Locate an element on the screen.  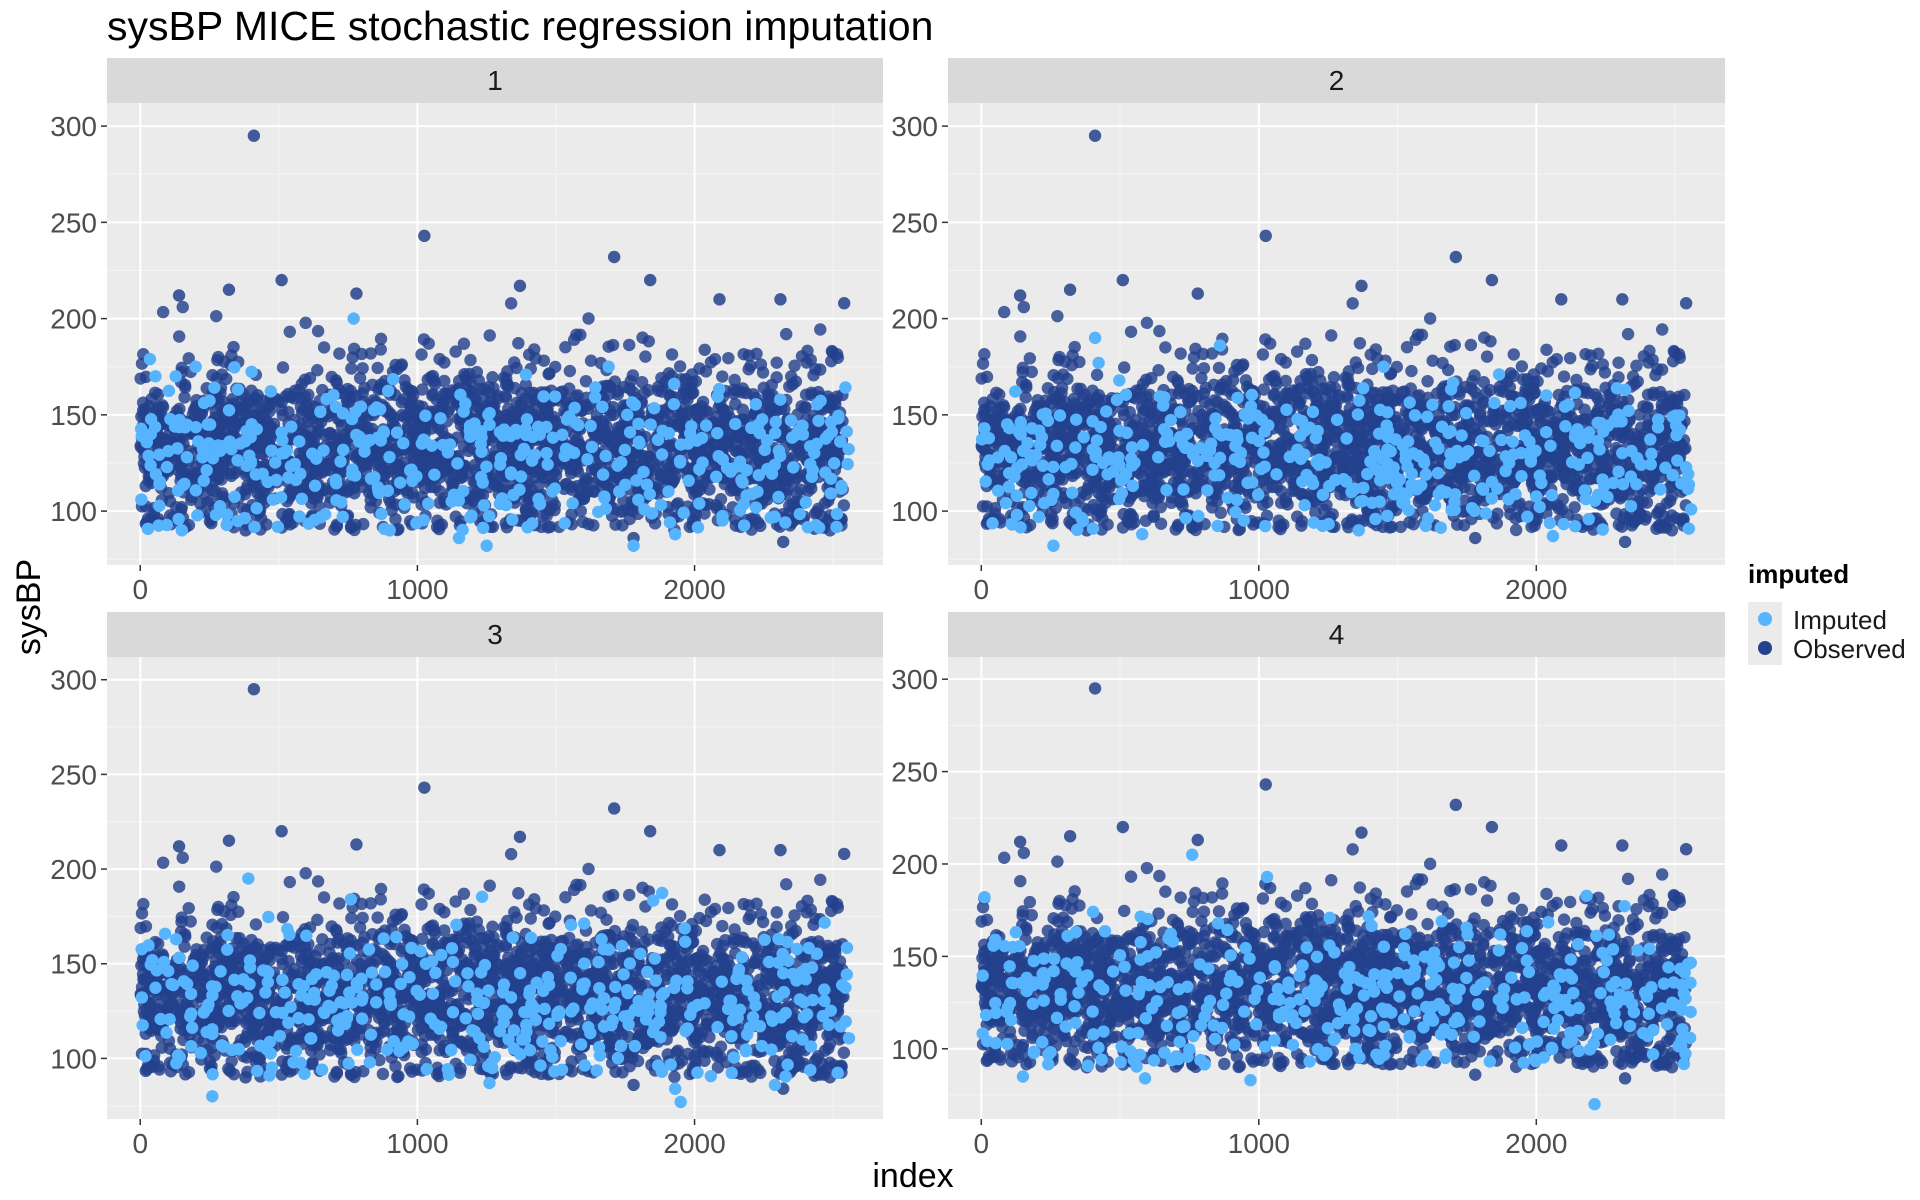
x-tick-label: 2000 is located at coordinates (694, 589).